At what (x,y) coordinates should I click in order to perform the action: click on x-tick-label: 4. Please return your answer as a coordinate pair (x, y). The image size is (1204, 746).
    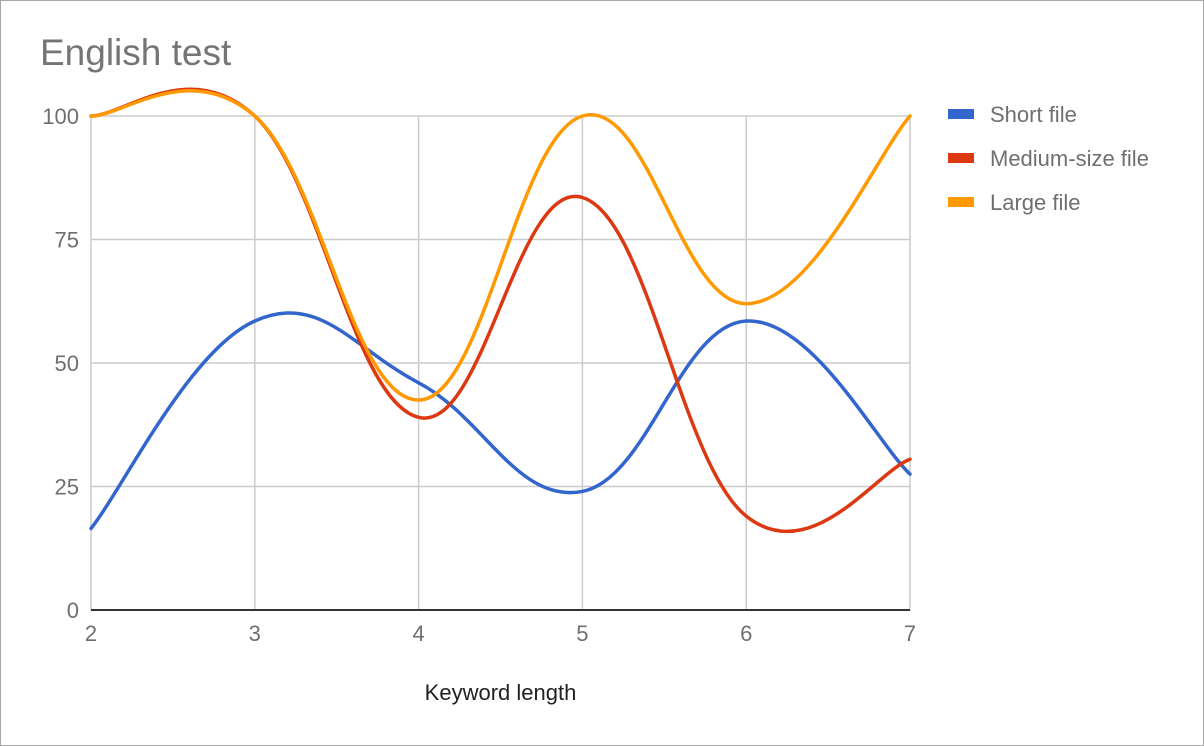
    Looking at the image, I should click on (418, 633).